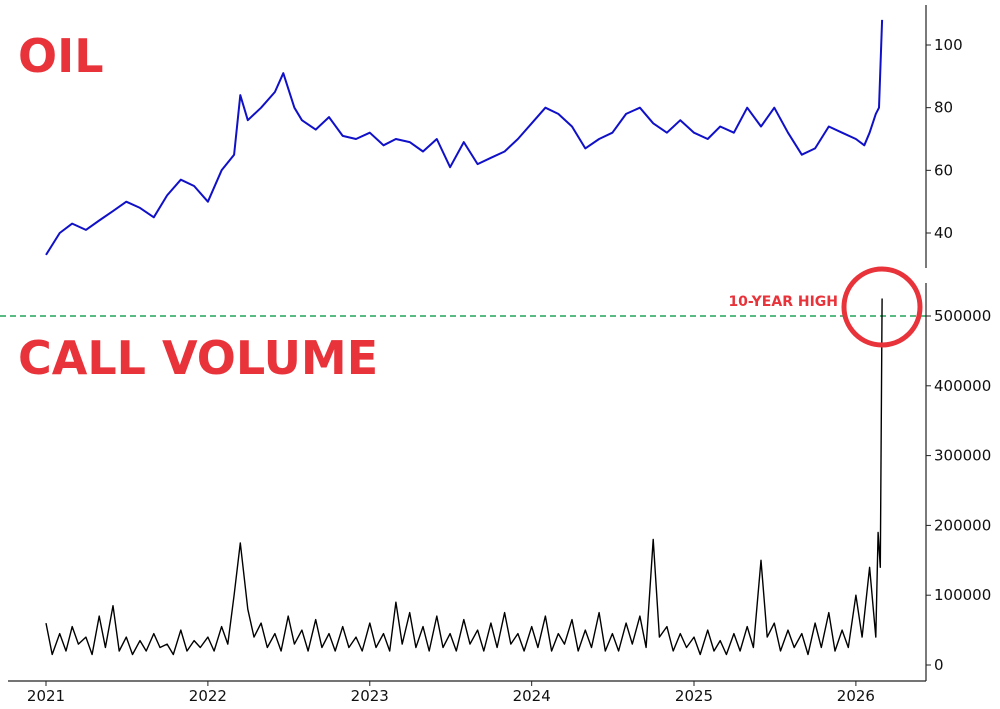 The width and height of the screenshot is (1000, 709). What do you see at coordinates (943, 108) in the screenshot?
I see `oil-y-tick-label: 80` at bounding box center [943, 108].